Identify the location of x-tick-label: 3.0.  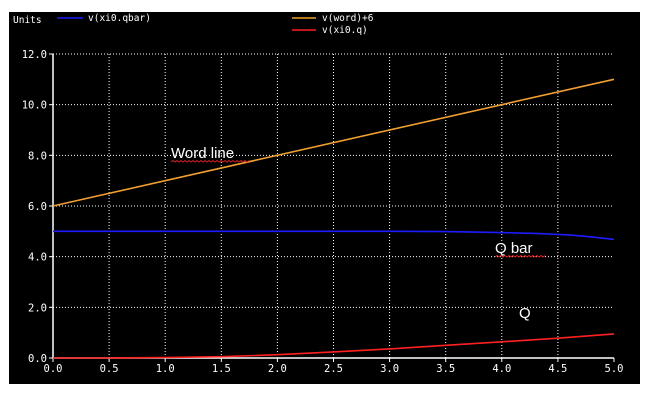
(389, 369).